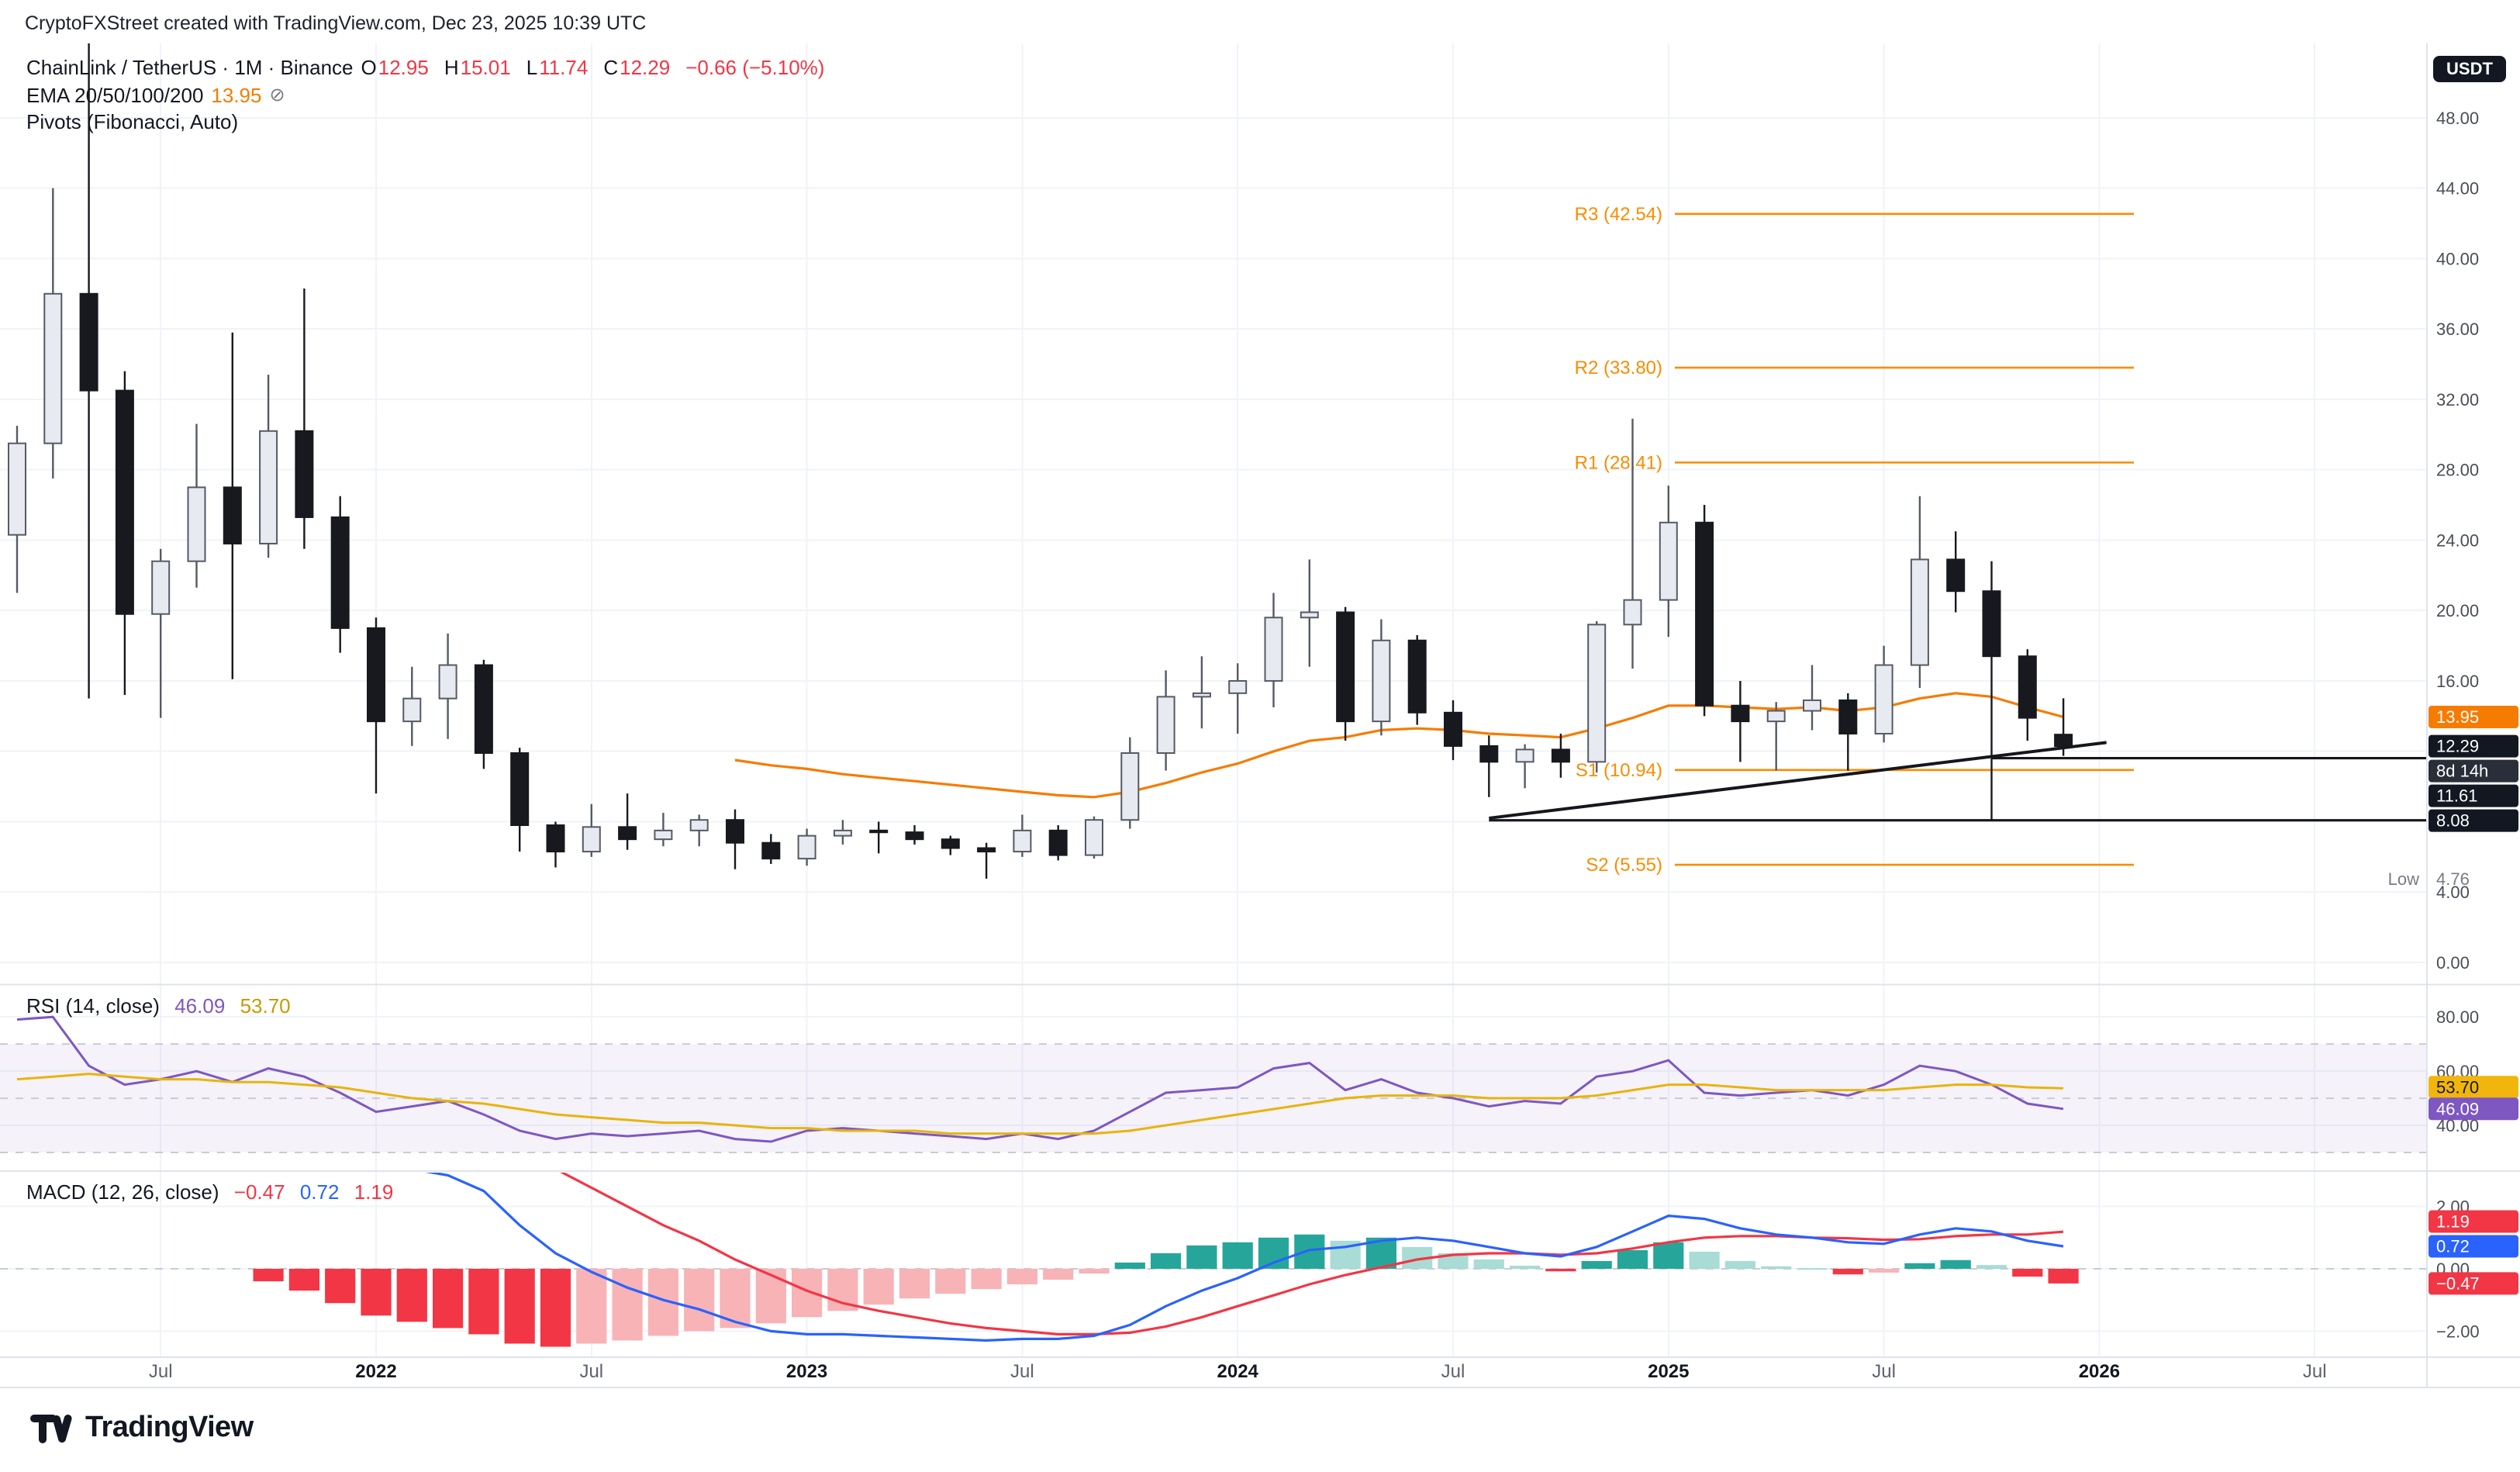 This screenshot has height=1472, width=2520. Describe the element at coordinates (429, 122) in the screenshot. I see `pivots-indicator-row: Pivots (Fibonacci, Auto)` at that location.